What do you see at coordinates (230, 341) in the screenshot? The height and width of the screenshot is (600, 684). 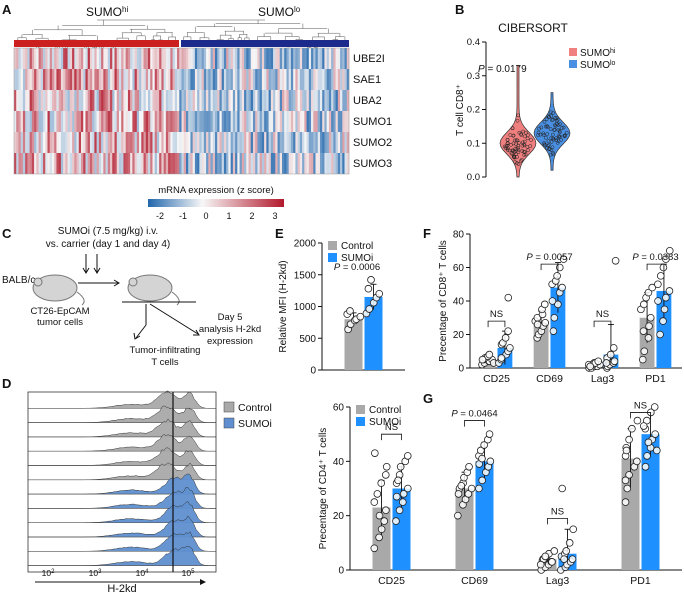 I see `day5-line3: expression` at bounding box center [230, 341].